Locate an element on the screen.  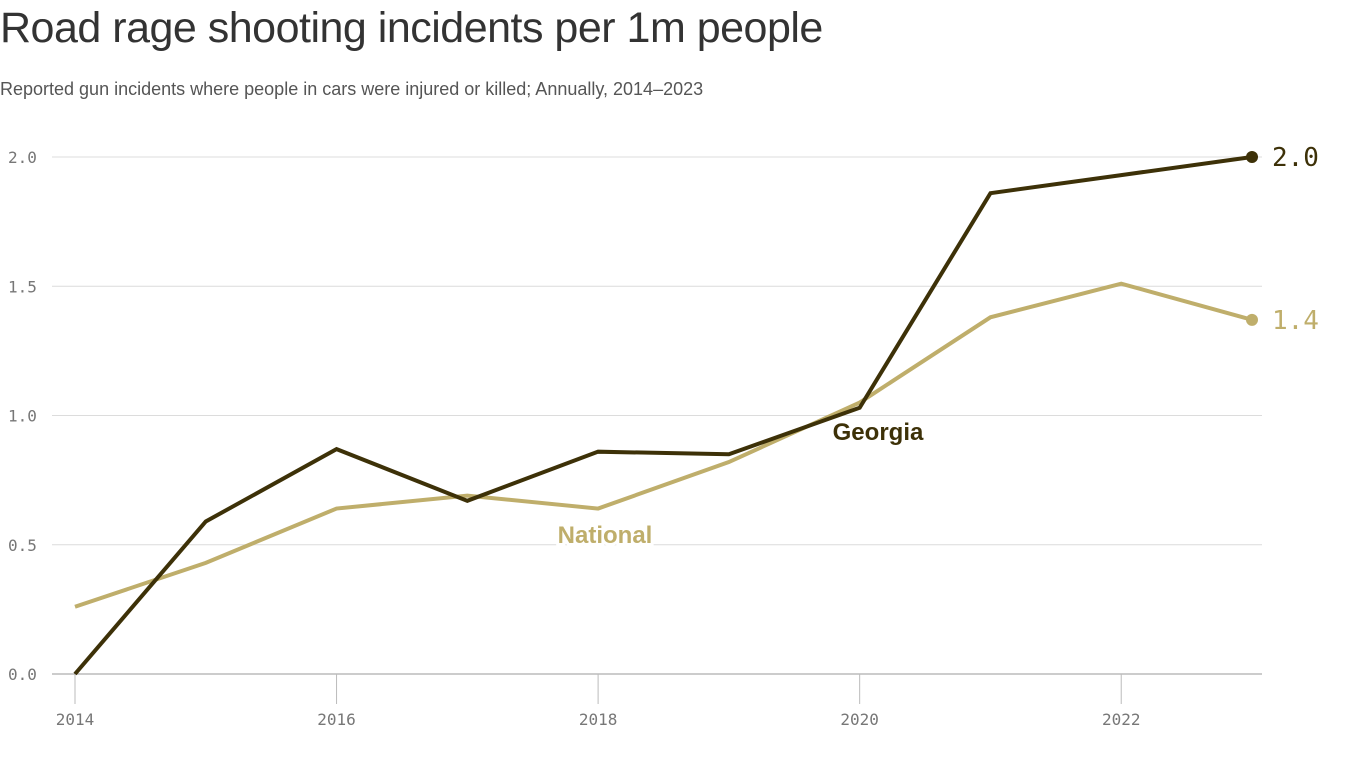
series-label-georgia: Georgia is located at coordinates (878, 432).